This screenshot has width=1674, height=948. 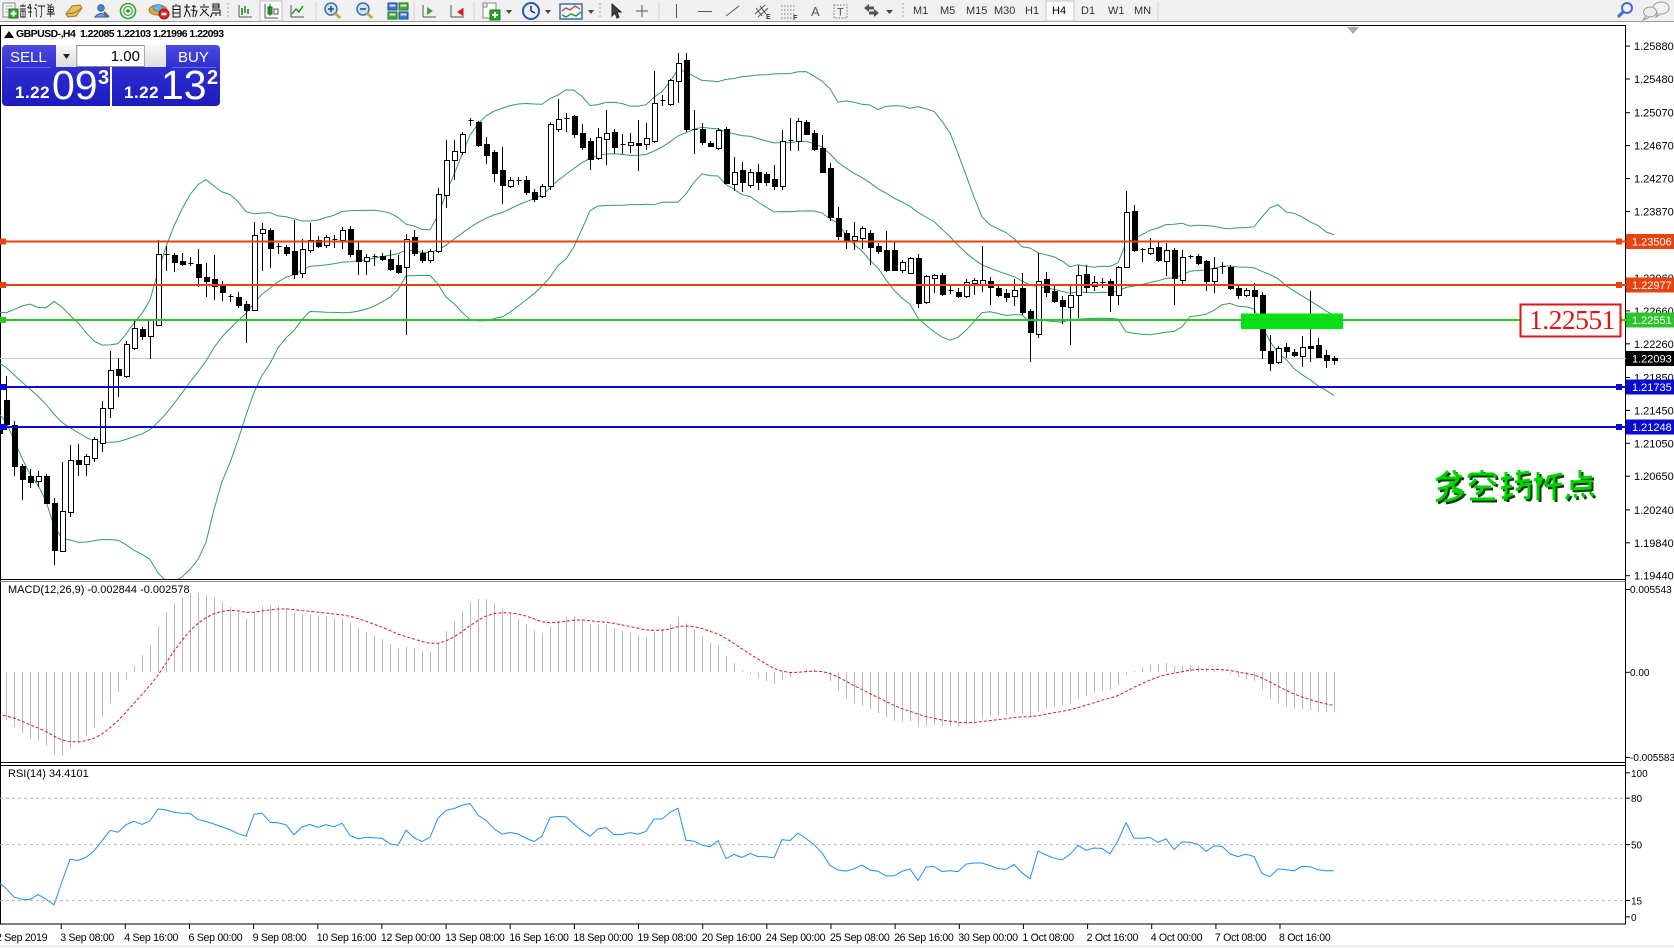 I want to click on svg-text: 1.22977, so click(x=1652, y=286).